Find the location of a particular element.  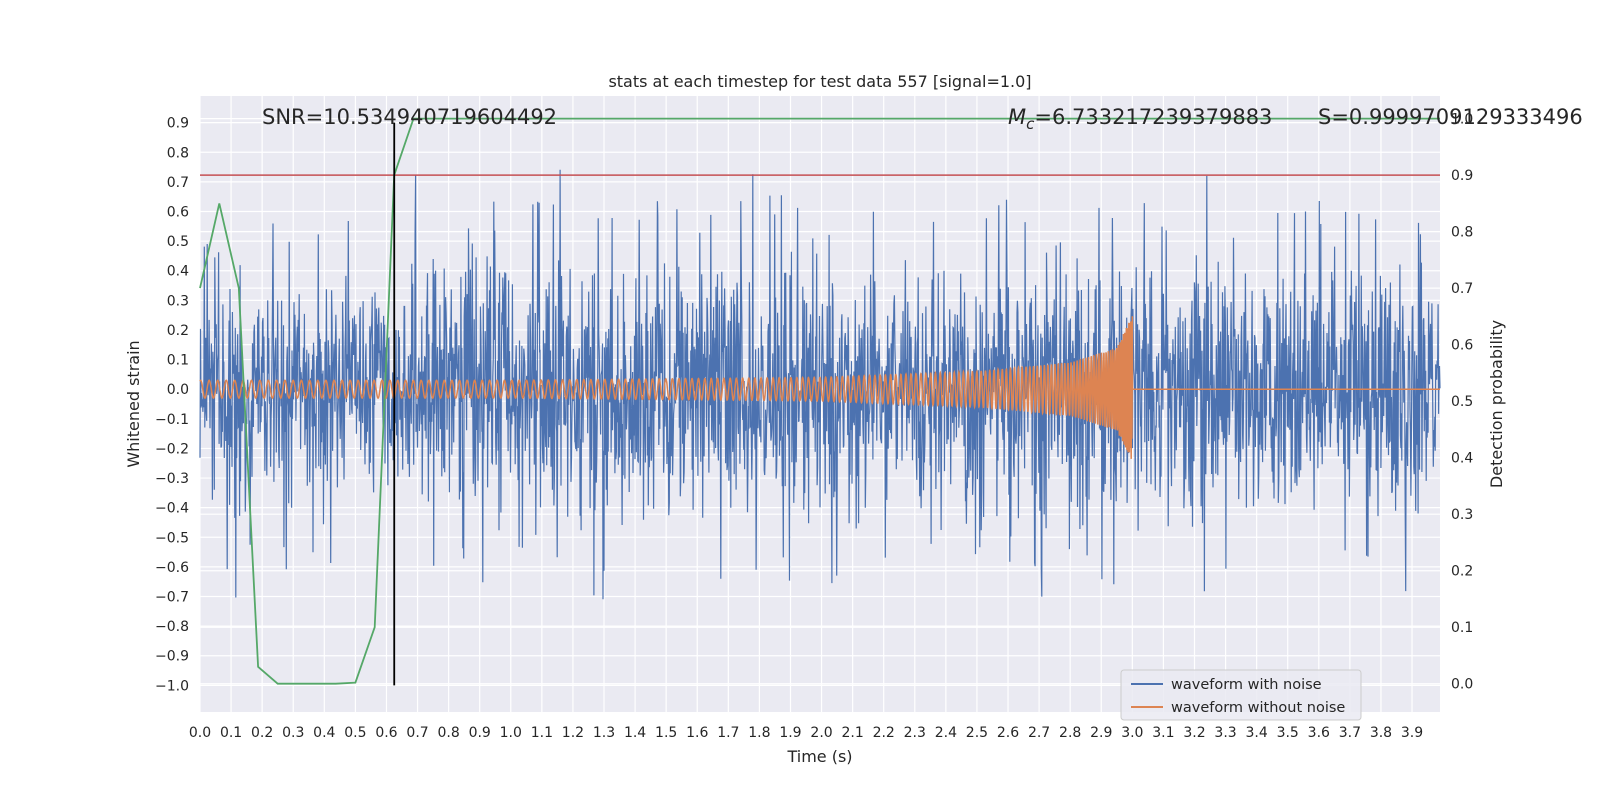

x-tick-label: 0.1 is located at coordinates (231, 733).